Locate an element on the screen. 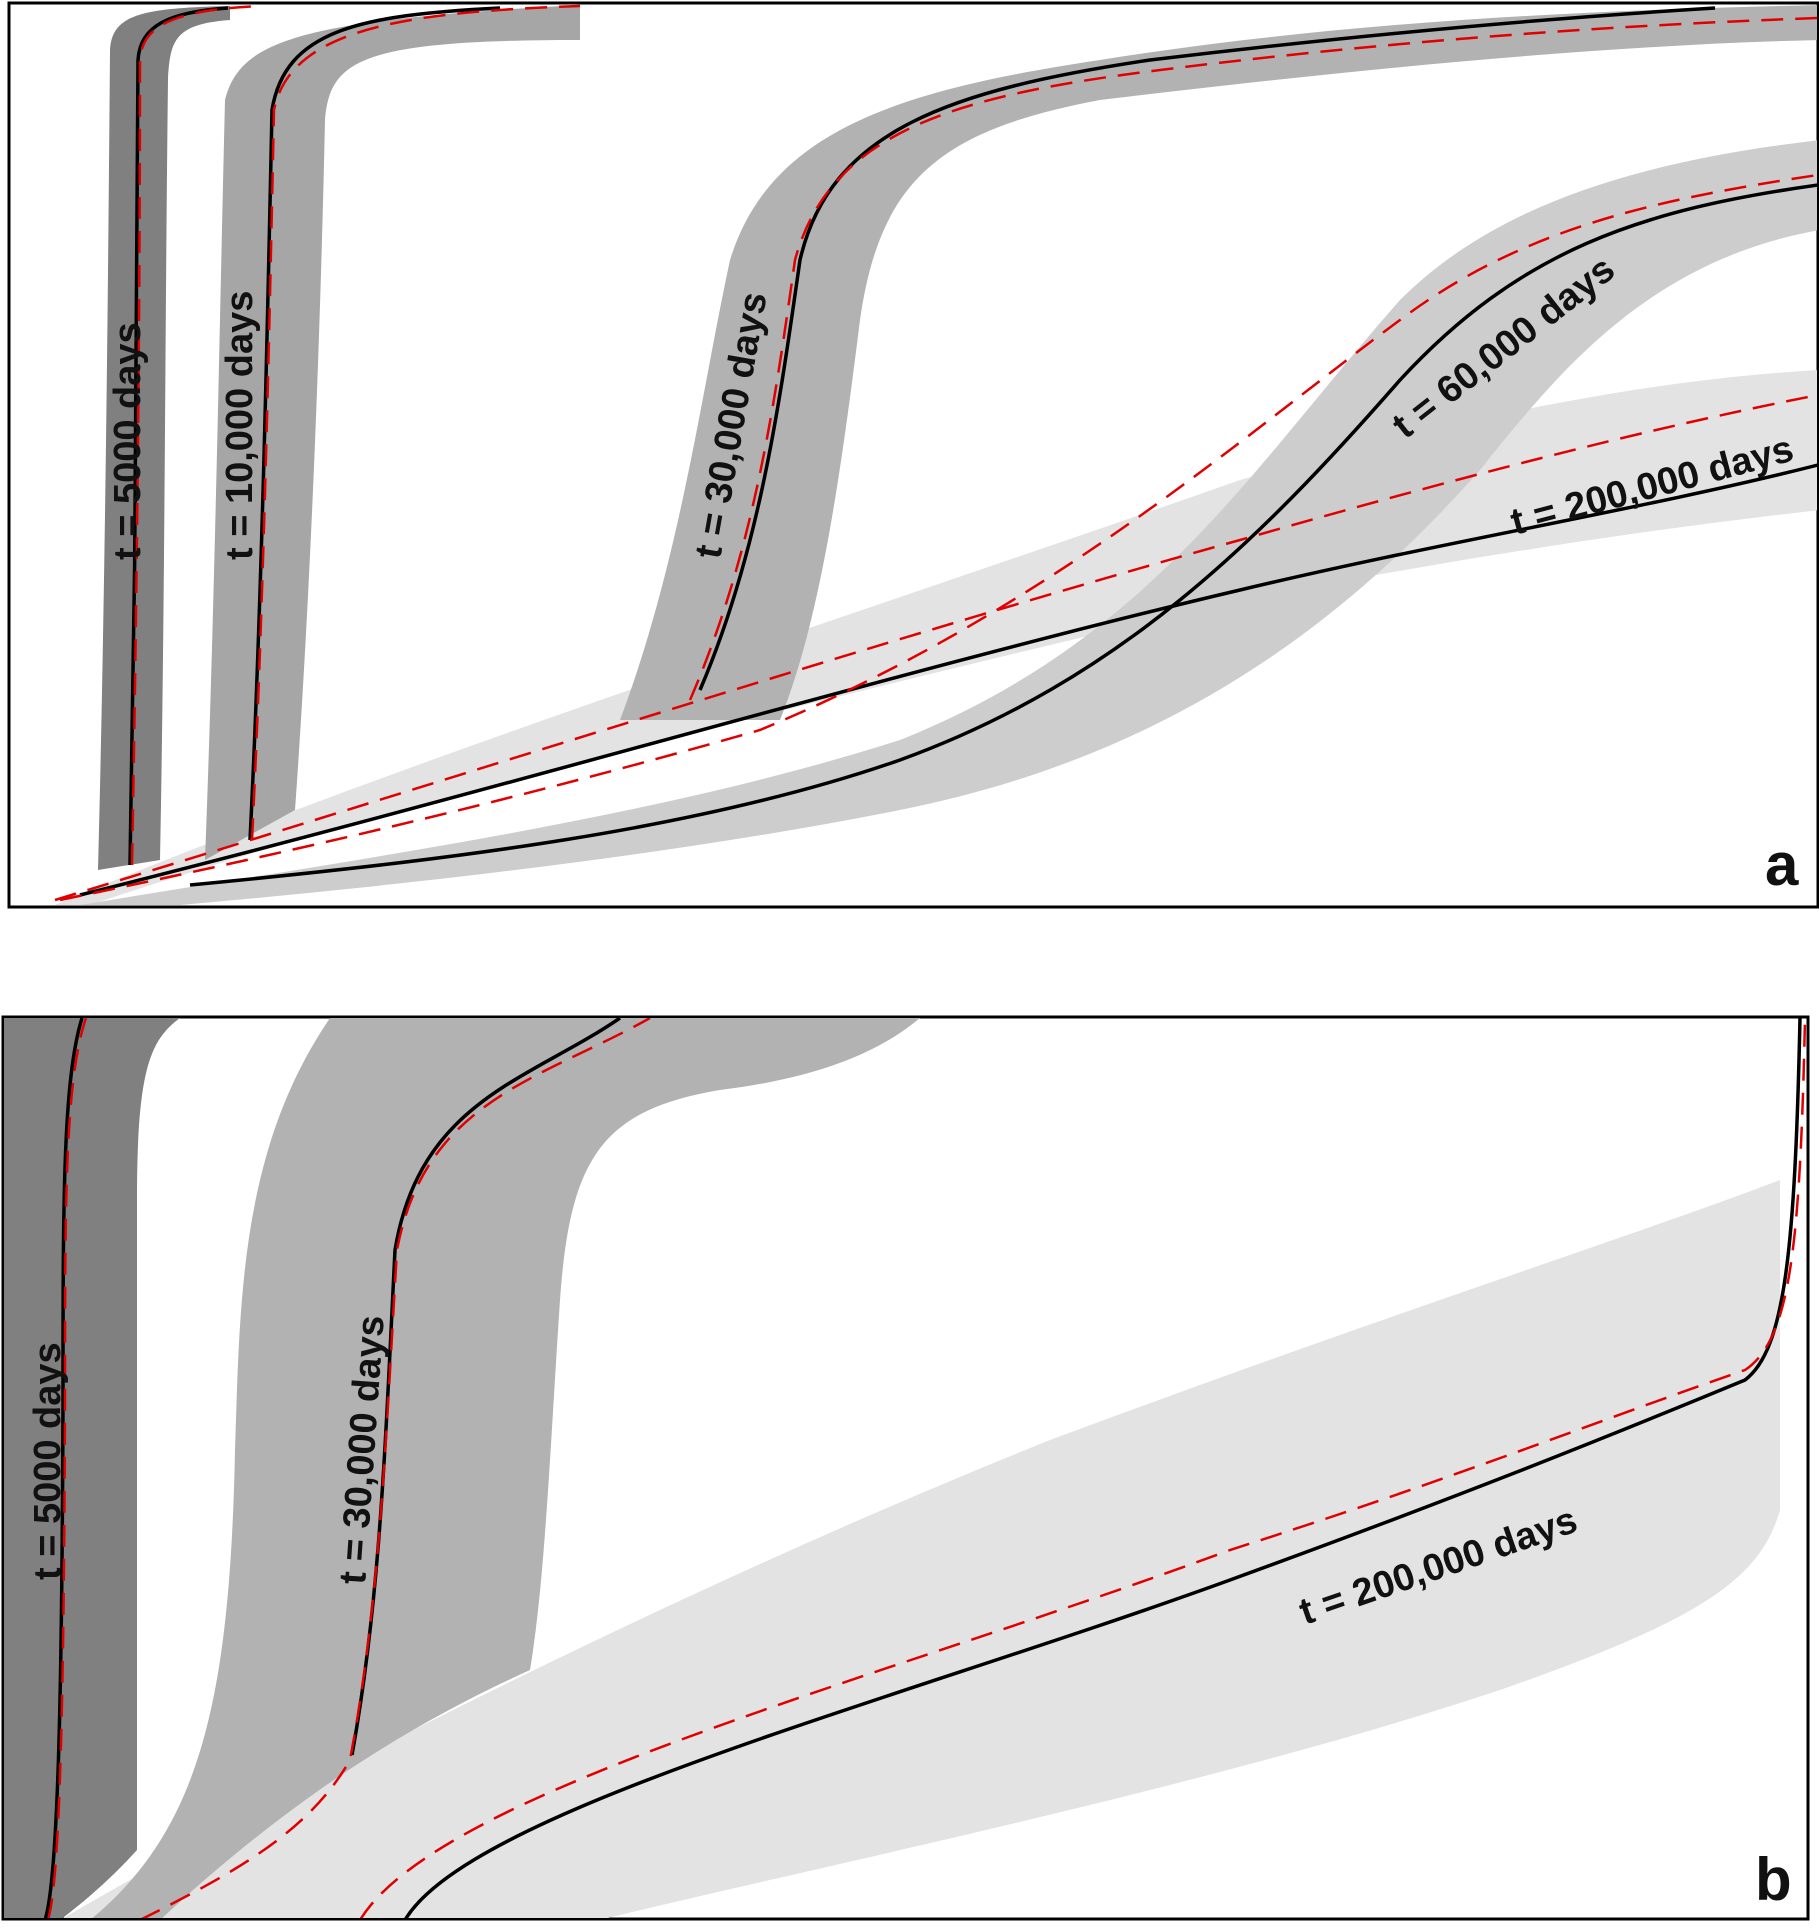  band-5000-a is located at coordinates (164, 438).